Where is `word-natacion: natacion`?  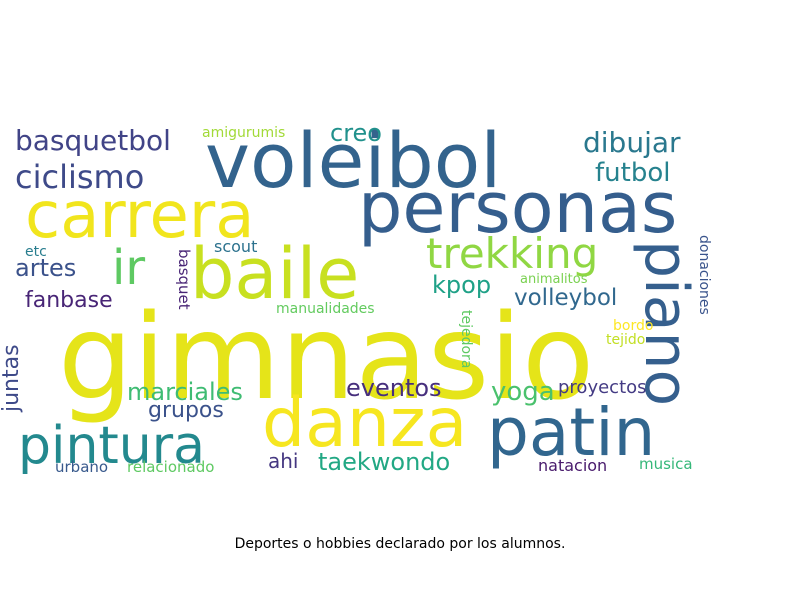
word-natacion: natacion is located at coordinates (572, 465).